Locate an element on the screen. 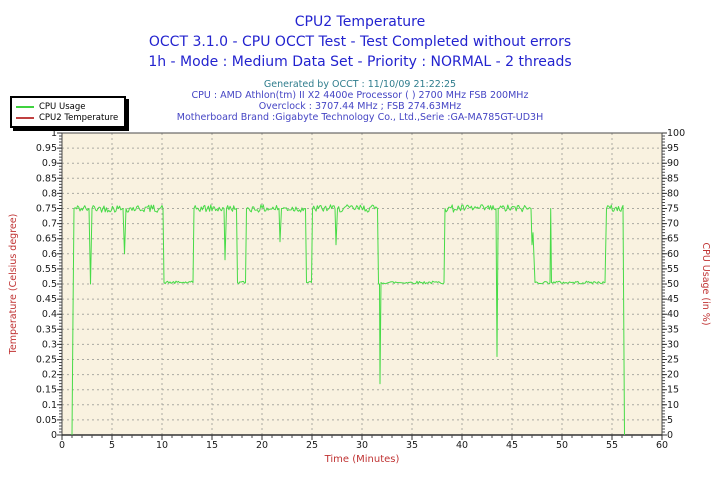 Image resolution: width=720 pixels, height=480 pixels. y-right-tick-label: 20 is located at coordinates (673, 375).